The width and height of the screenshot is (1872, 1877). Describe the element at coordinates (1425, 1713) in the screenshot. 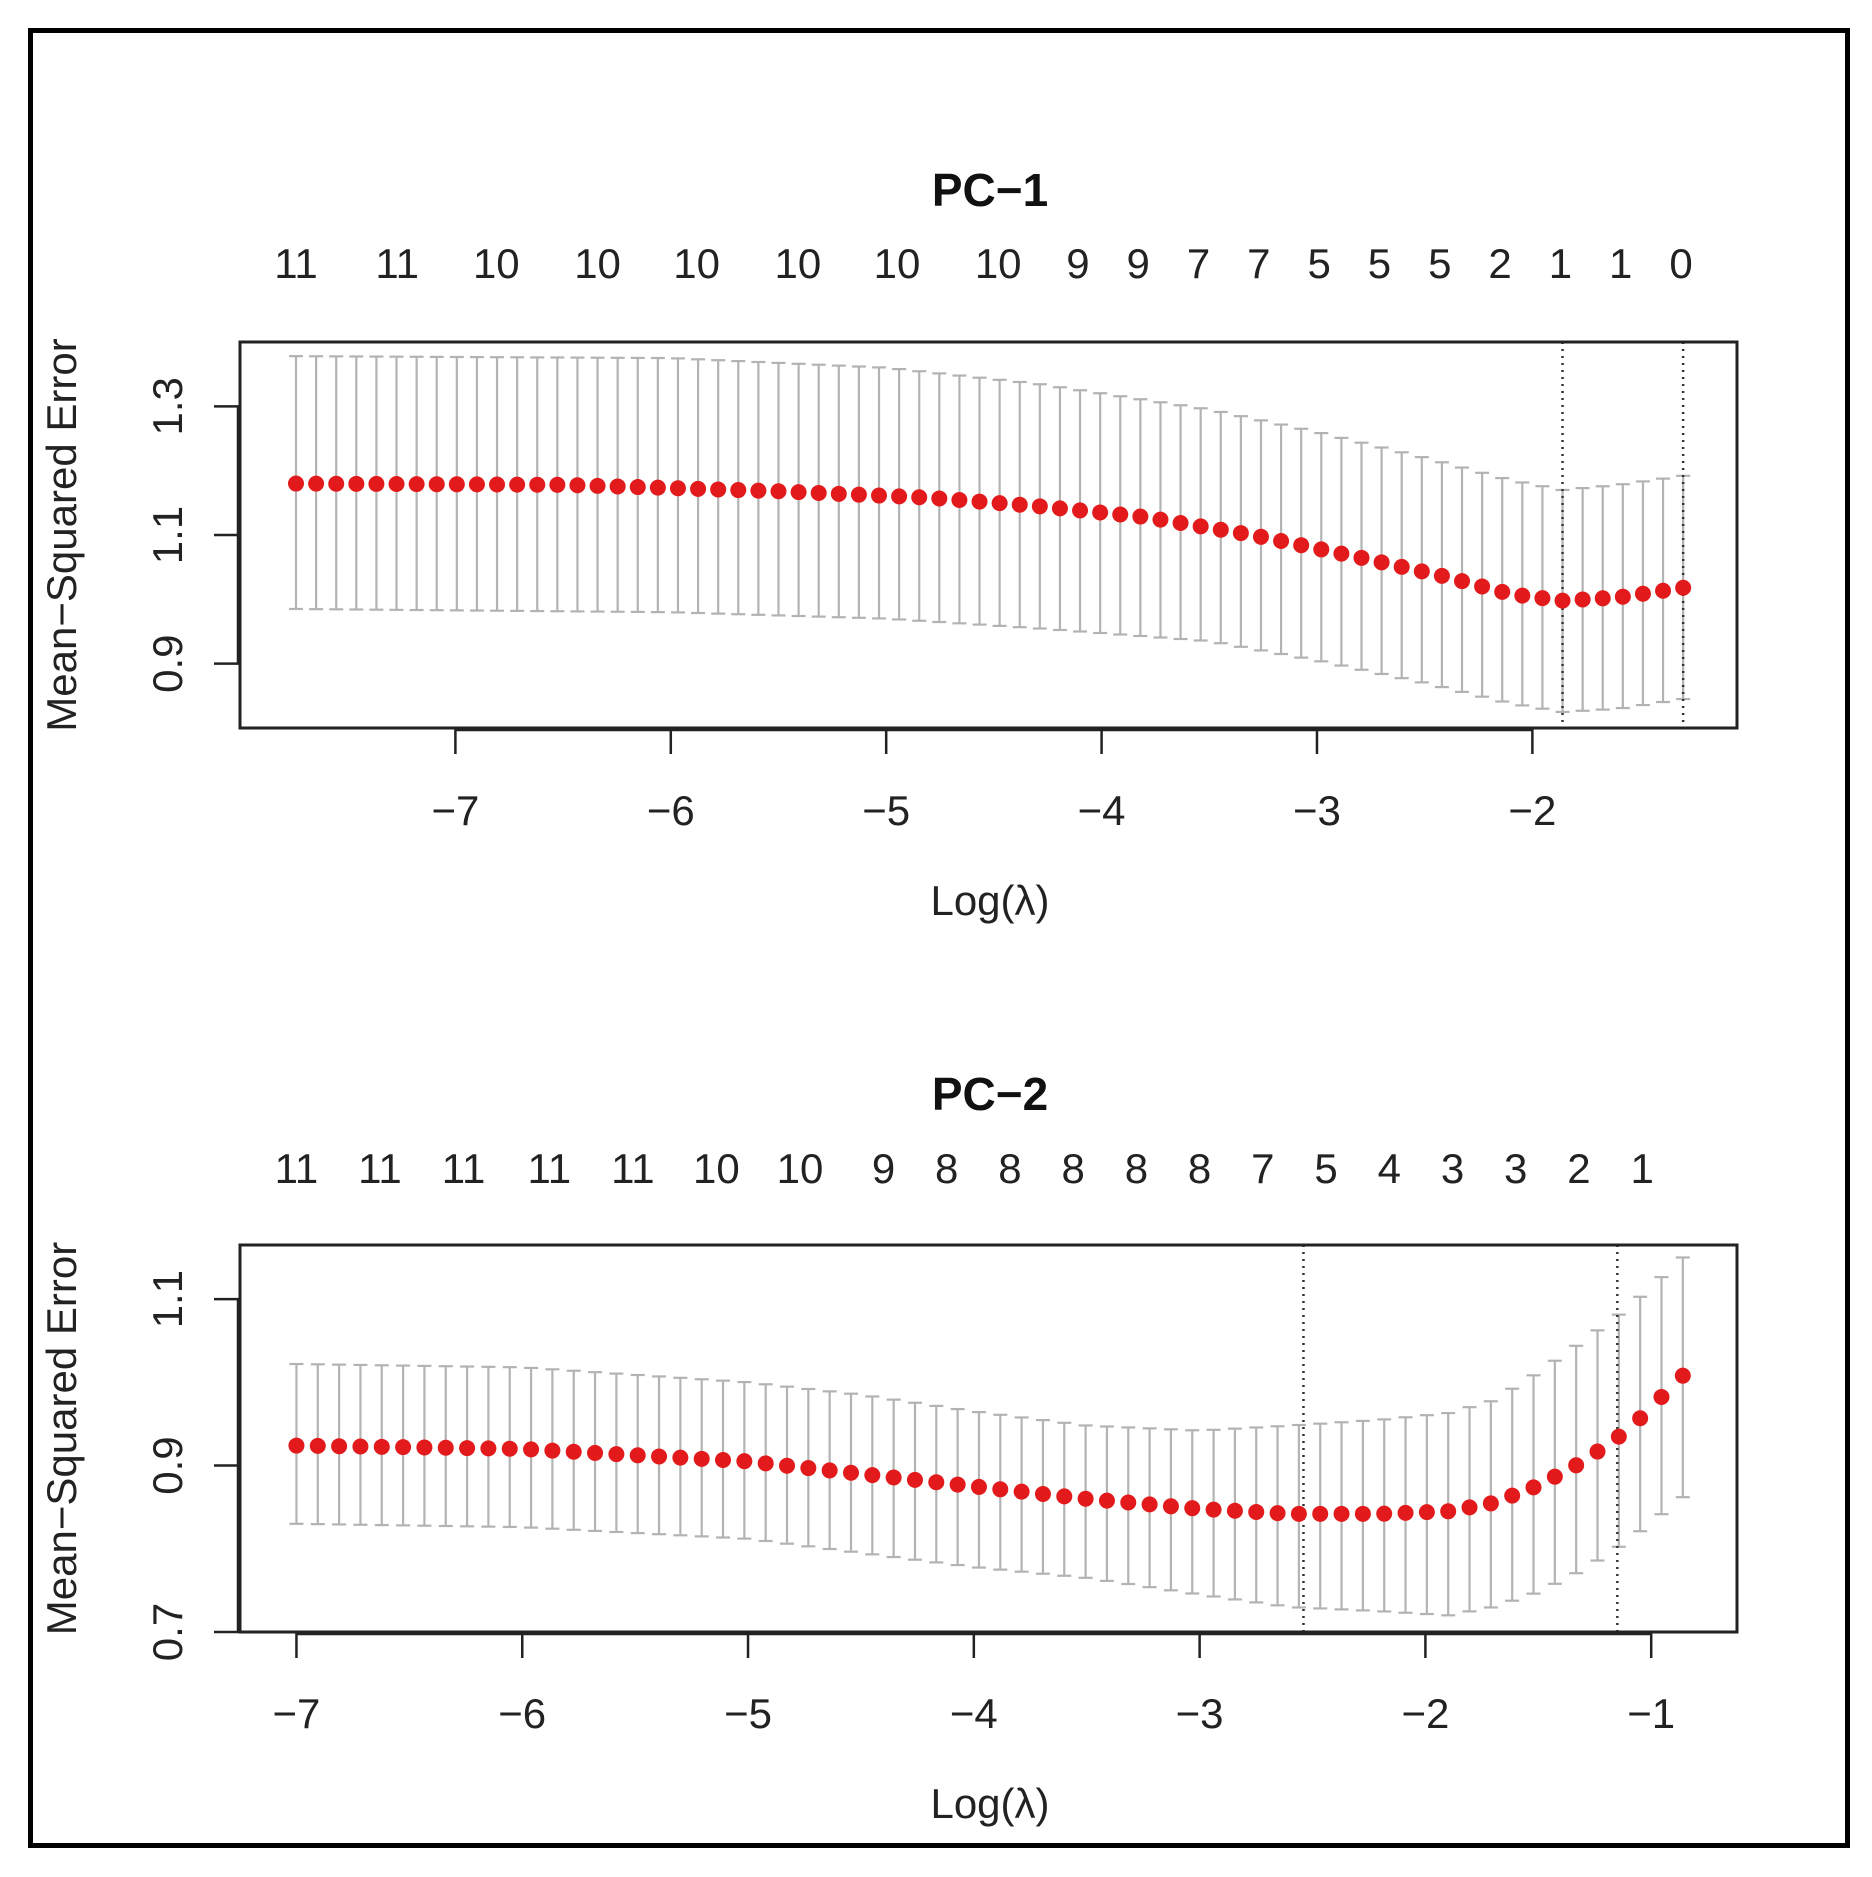

I see `x-tick-label: −2` at that location.